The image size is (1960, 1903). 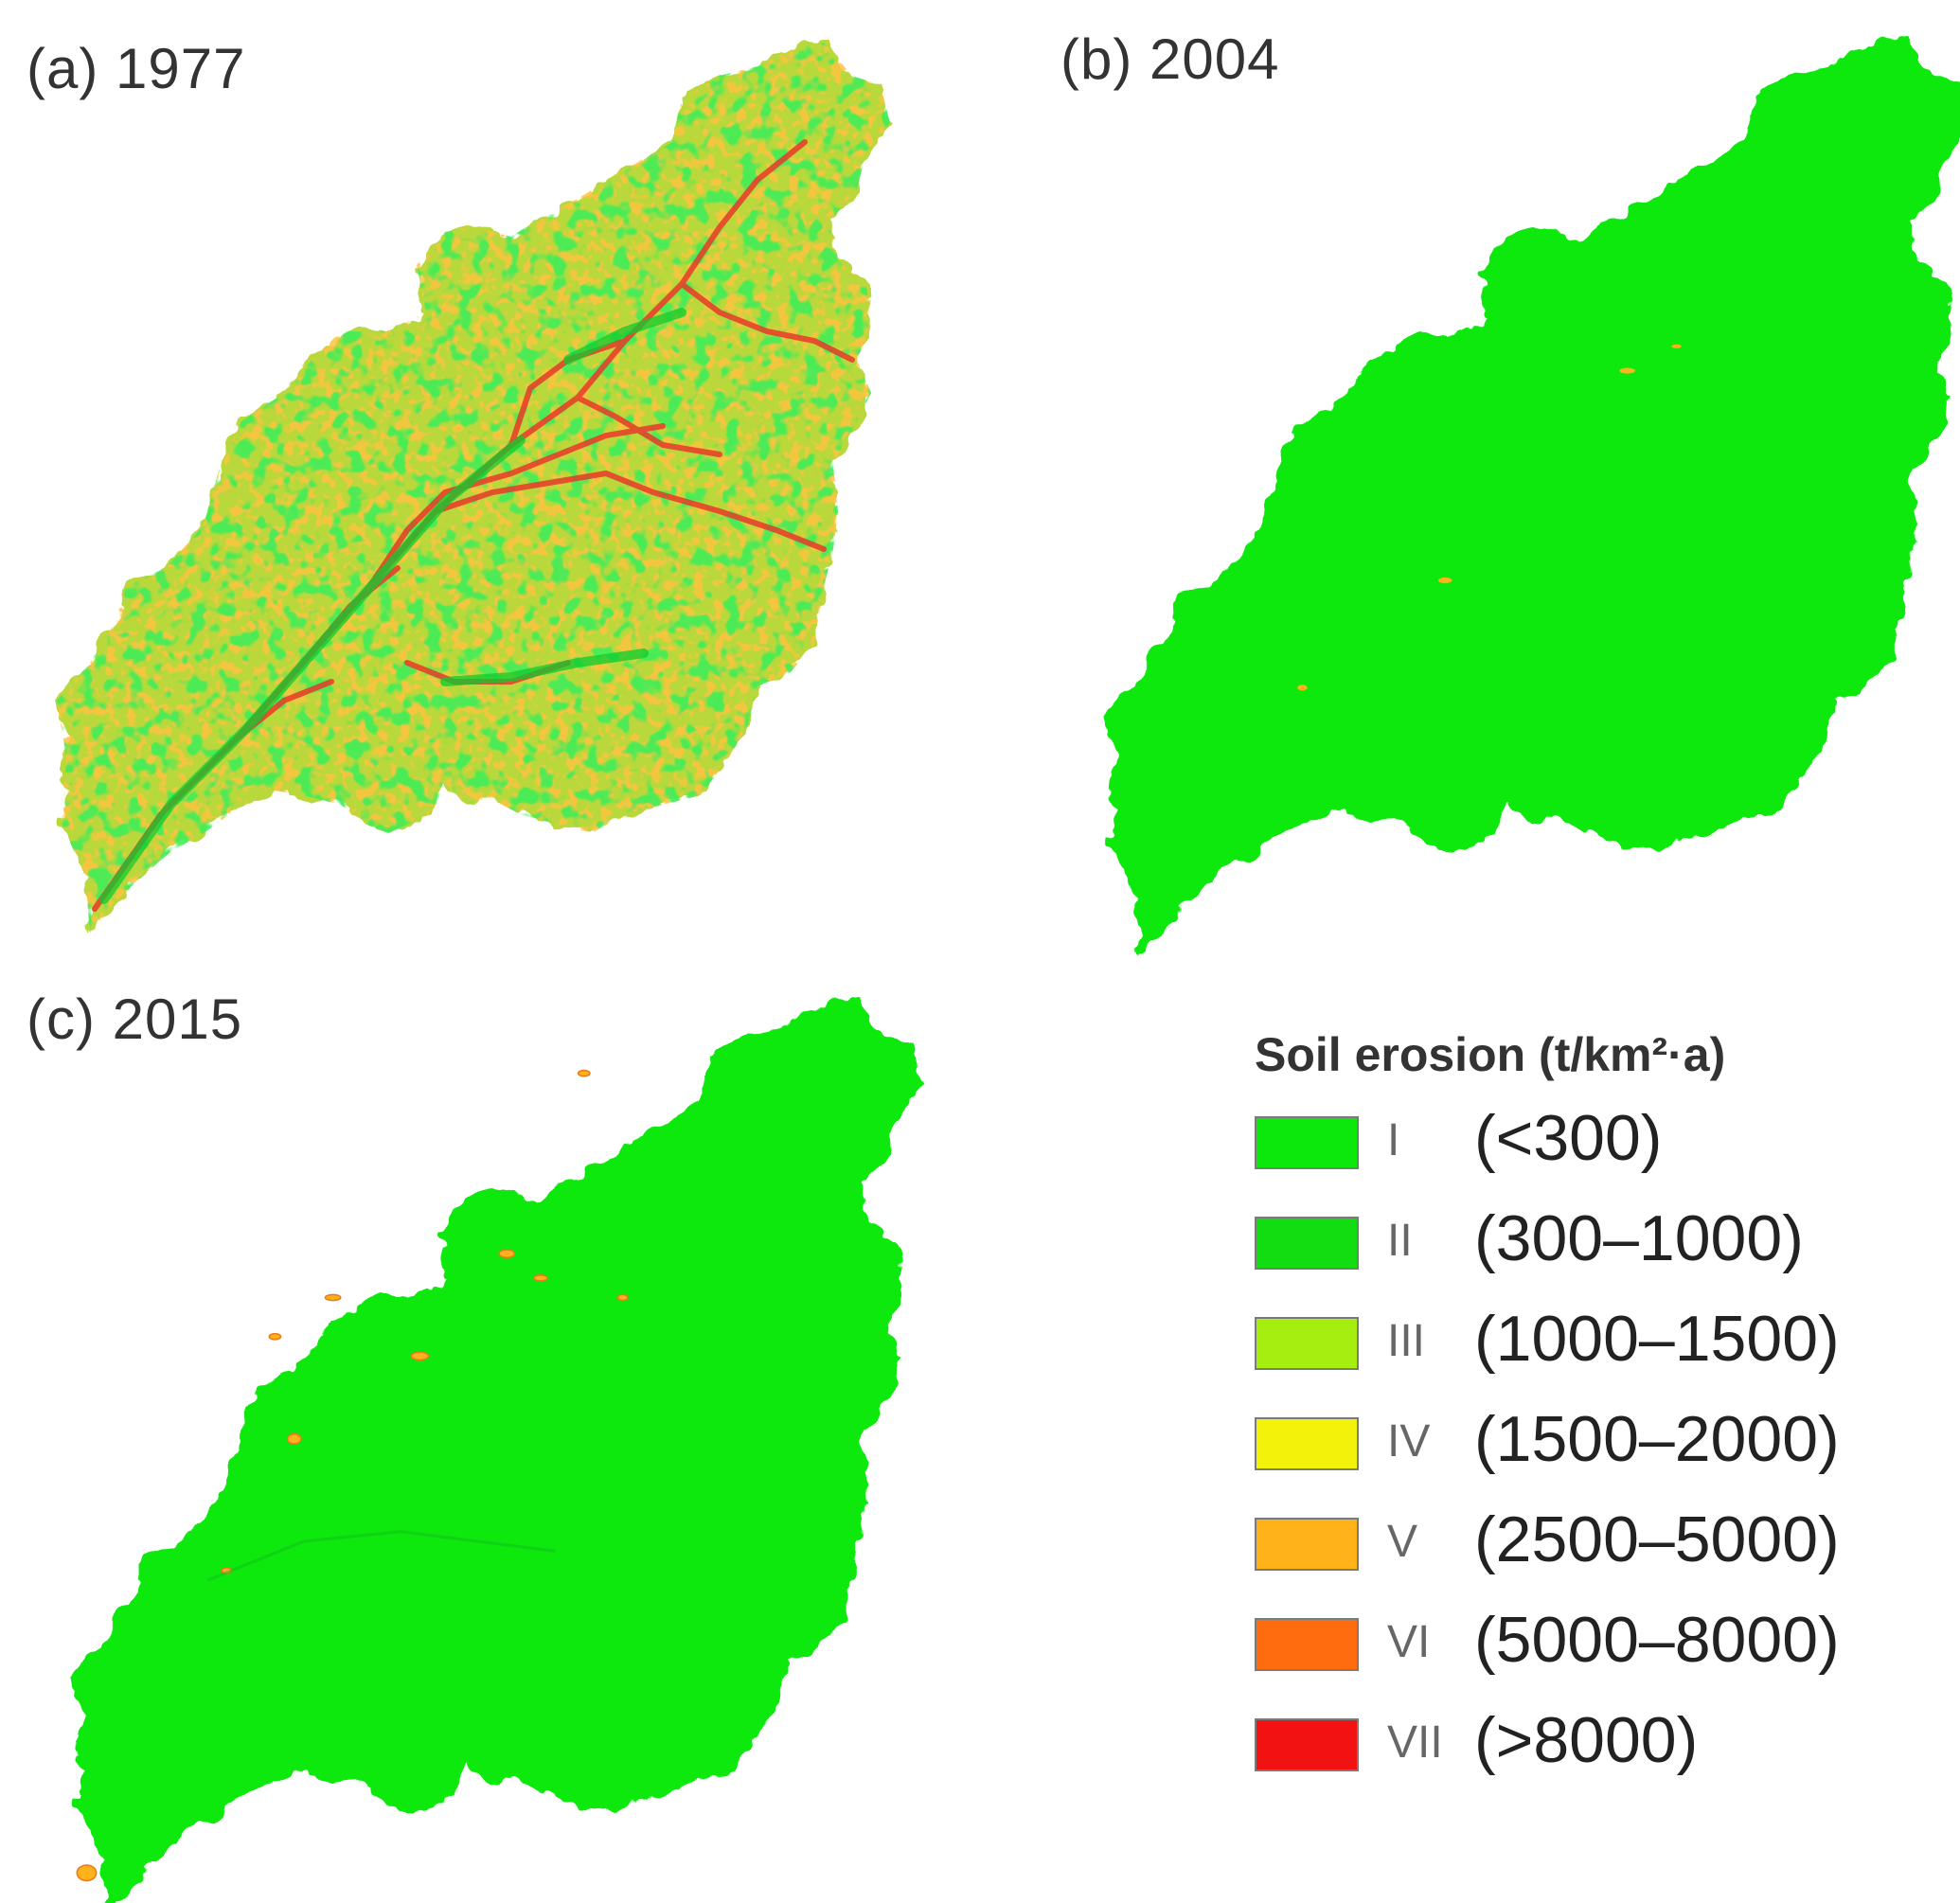 I want to click on legend-range: (5000–8000), so click(x=1657, y=1640).